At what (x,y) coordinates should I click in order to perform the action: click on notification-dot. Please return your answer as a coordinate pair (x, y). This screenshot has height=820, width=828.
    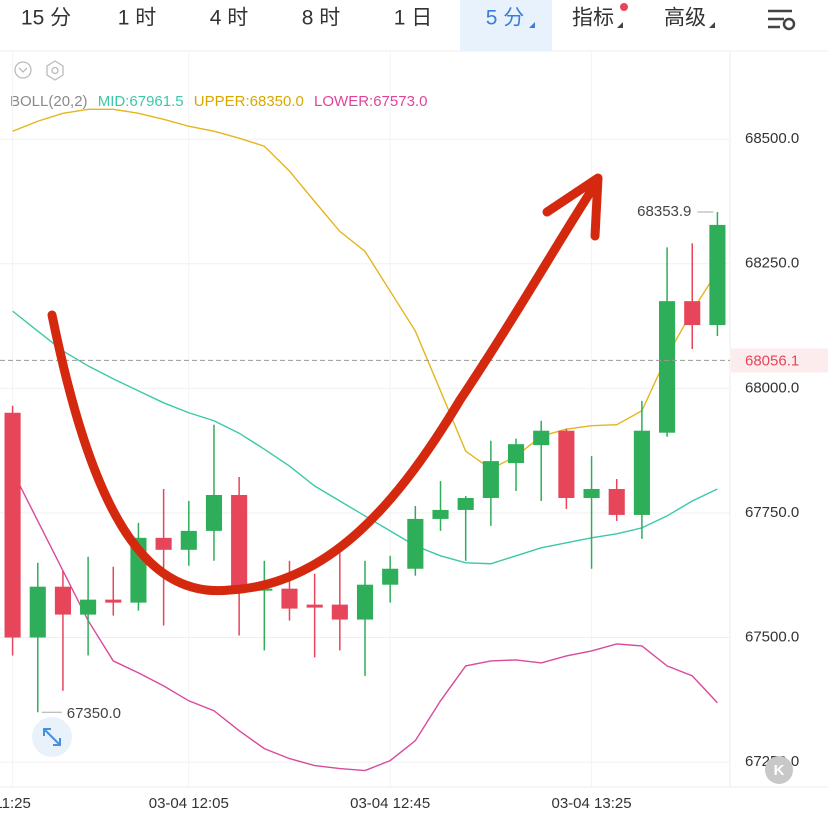
    Looking at the image, I should click on (624, 7).